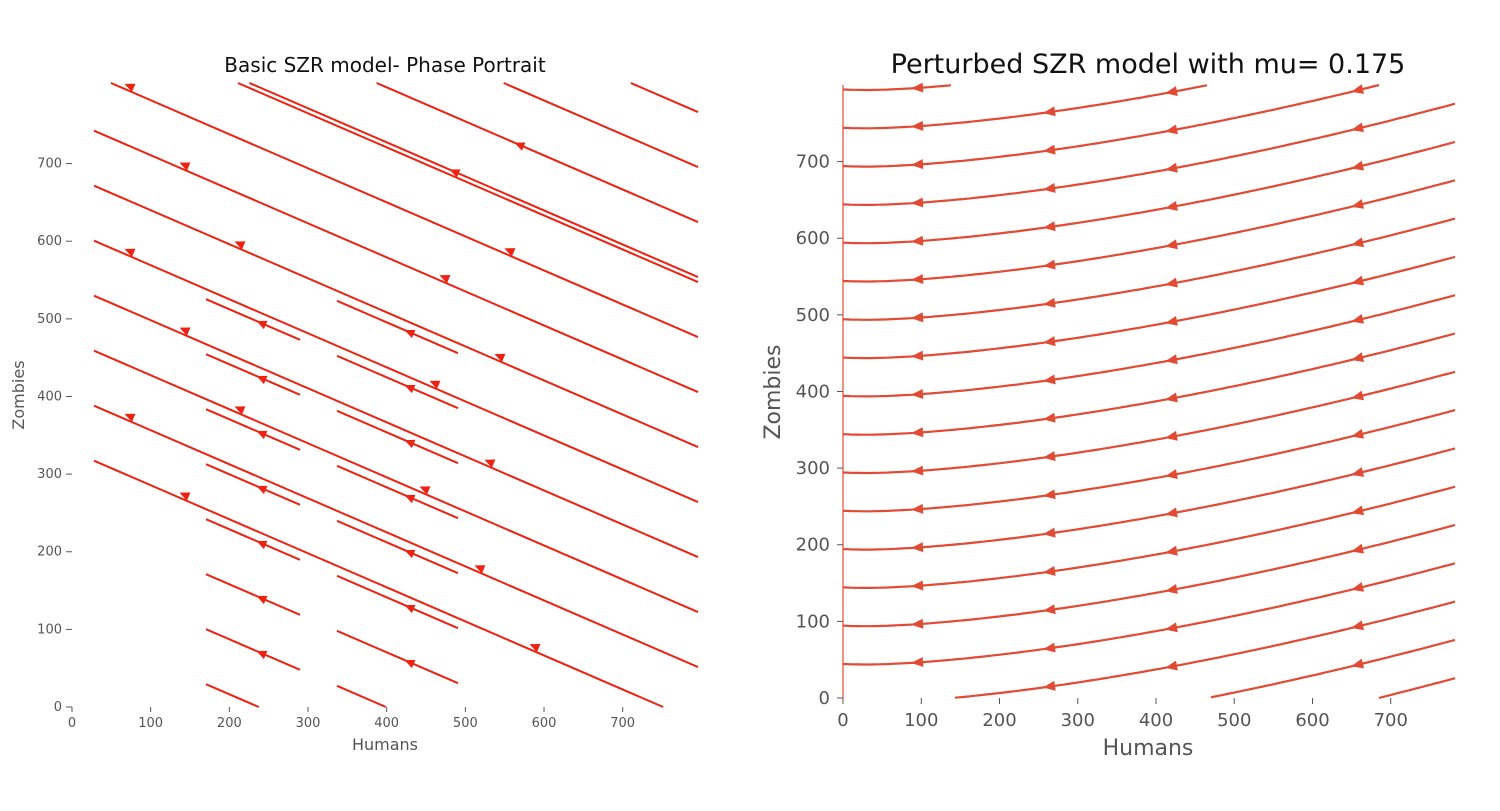 The image size is (1500, 811). Describe the element at coordinates (1312, 720) in the screenshot. I see `x-tick-label: 600` at that location.